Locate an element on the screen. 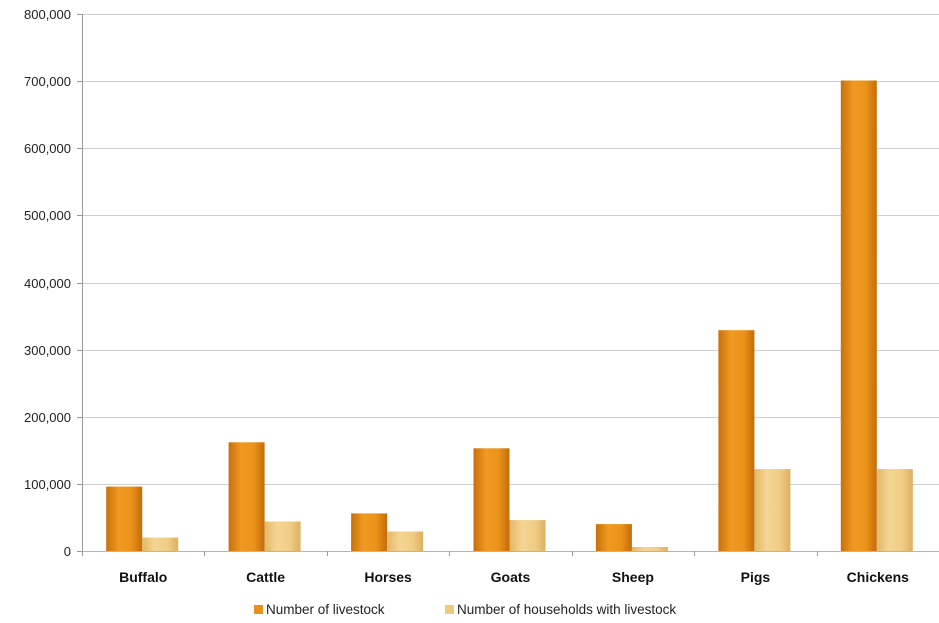 This screenshot has width=939, height=623. y-tick-label: 100,000 is located at coordinates (47, 484).